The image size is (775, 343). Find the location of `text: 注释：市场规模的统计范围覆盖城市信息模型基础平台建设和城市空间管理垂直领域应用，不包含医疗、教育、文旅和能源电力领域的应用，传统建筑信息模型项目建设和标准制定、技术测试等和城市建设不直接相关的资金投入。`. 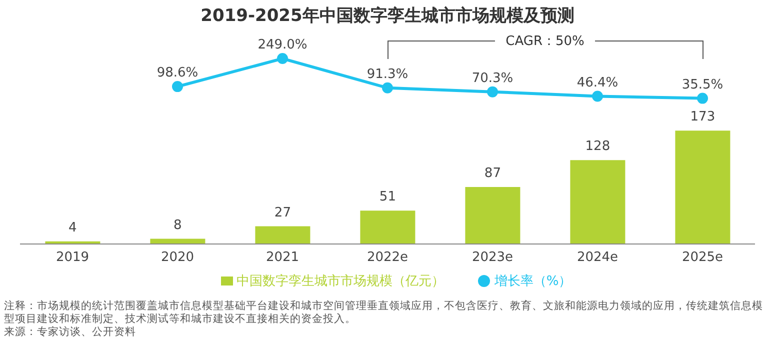

text: 注释：市场规模的统计范围覆盖城市信息模型基础平台建设和城市空间管理垂直领域应用，不包含医疗、教育、文旅和能源电力领域的应用，传统建筑信息模型项目建设和标准制定、技术测试等和城市建设不直接相关的资金投入。 is located at coordinates (384, 313).